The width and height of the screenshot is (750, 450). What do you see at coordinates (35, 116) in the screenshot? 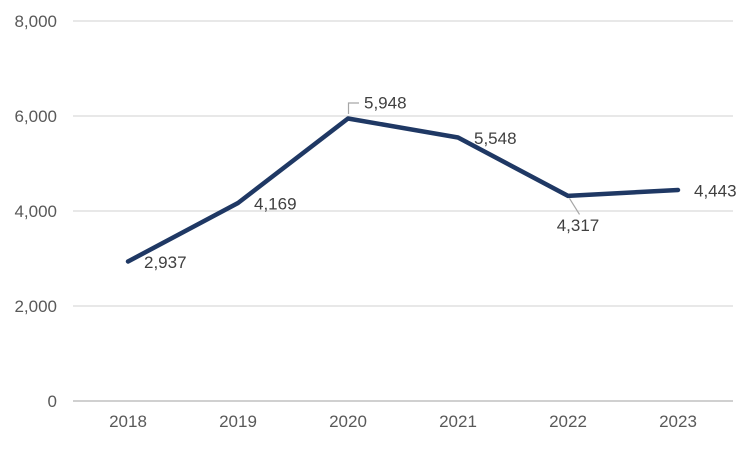
I see `y-axis-tick-label: 6,000` at bounding box center [35, 116].